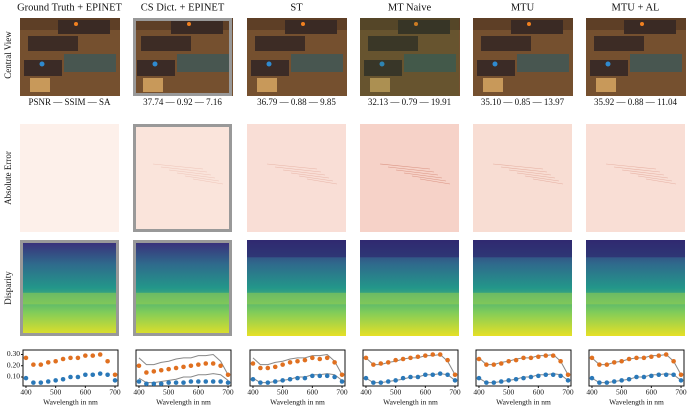 The image size is (687, 409). Describe the element at coordinates (296, 7) in the screenshot. I see `column-title: ST` at that location.